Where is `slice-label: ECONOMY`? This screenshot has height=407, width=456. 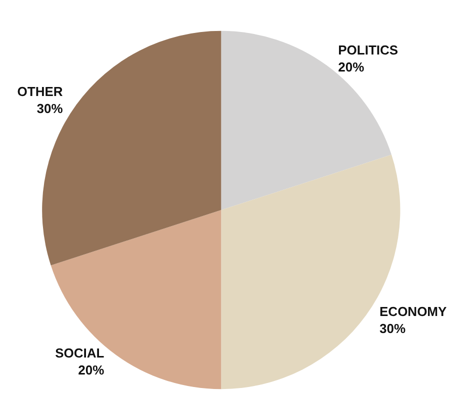
slice-label: ECONOMY is located at coordinates (414, 311).